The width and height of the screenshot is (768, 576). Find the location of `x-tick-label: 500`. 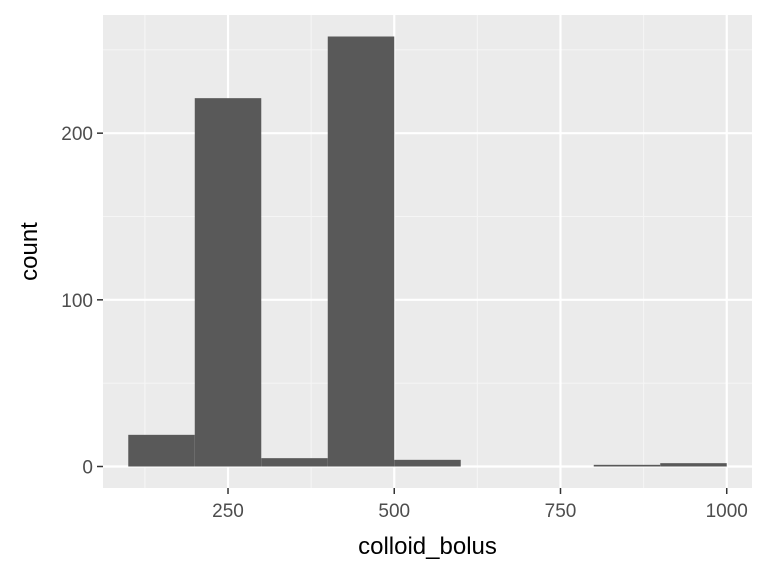

x-tick-label: 500 is located at coordinates (394, 511).